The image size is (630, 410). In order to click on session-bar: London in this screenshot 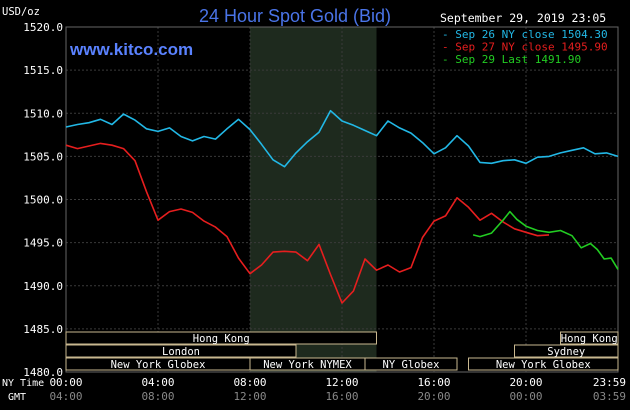, I will do `click(181, 351)`.